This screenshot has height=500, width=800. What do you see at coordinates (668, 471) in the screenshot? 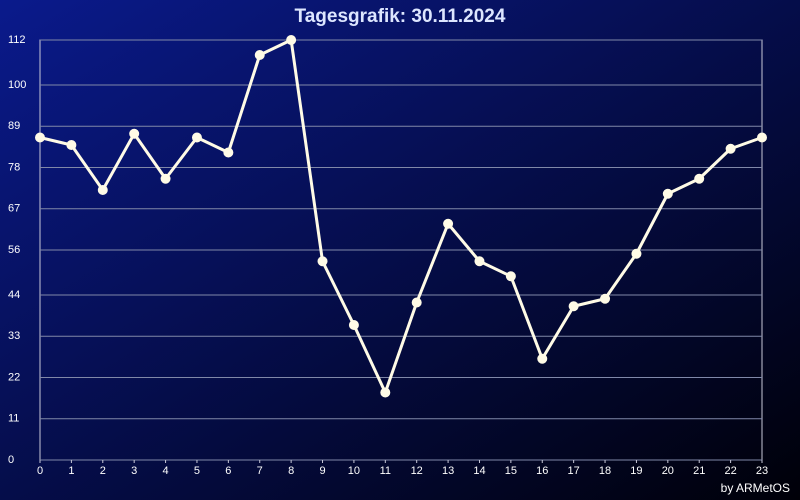
I see `x-tick-label: 20` at bounding box center [668, 471].